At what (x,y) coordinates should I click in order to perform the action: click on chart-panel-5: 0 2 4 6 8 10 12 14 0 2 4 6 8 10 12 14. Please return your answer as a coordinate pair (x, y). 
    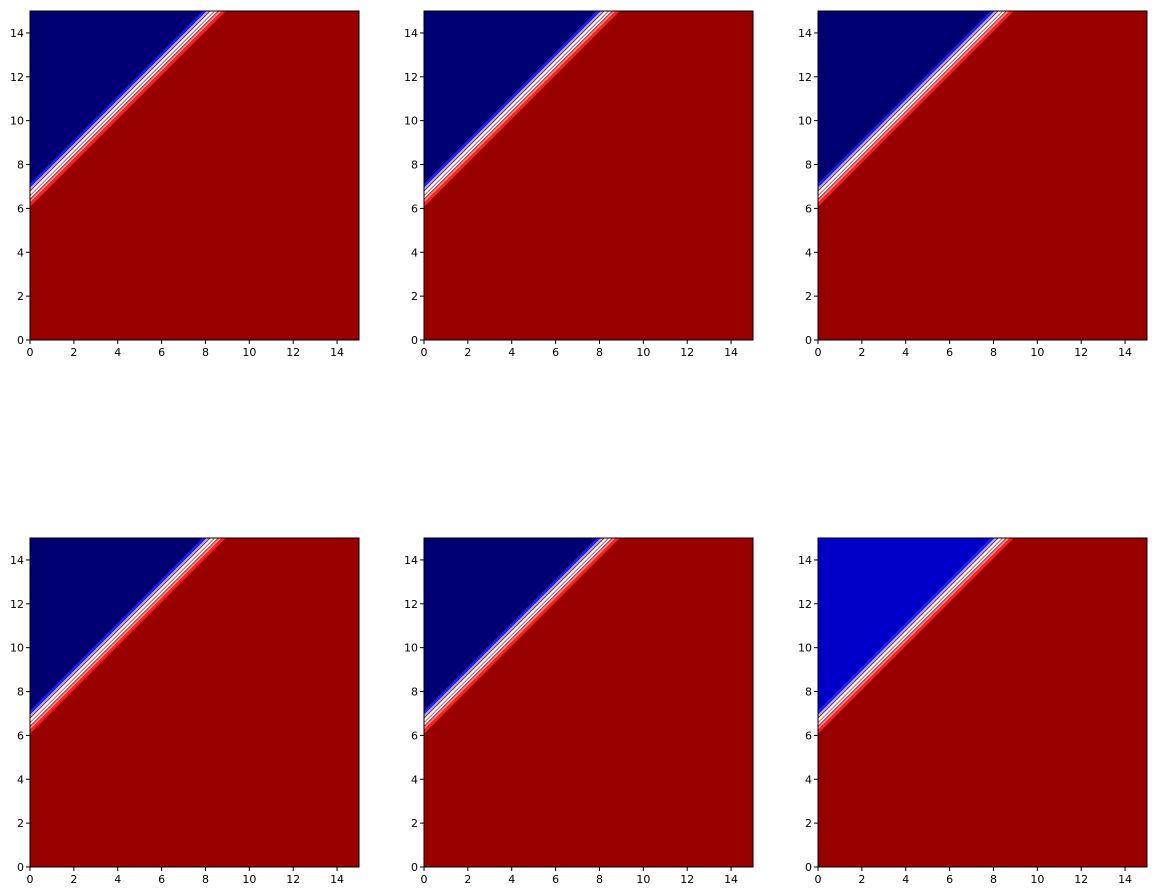
    Looking at the image, I should click on (579, 711).